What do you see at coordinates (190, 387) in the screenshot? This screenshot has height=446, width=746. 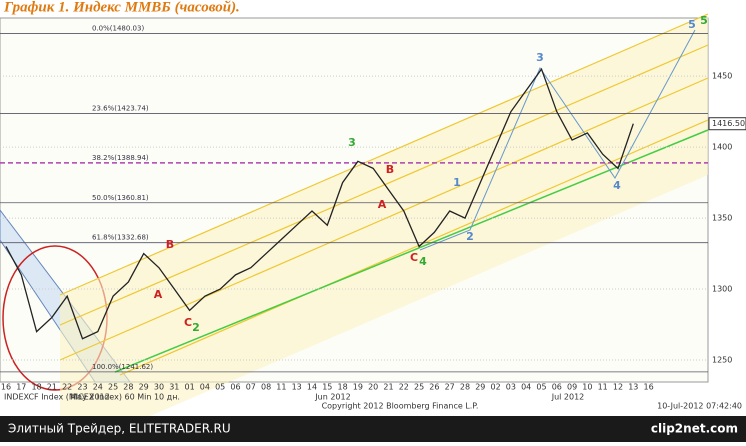 I see `x-tick-label: 01` at bounding box center [190, 387].